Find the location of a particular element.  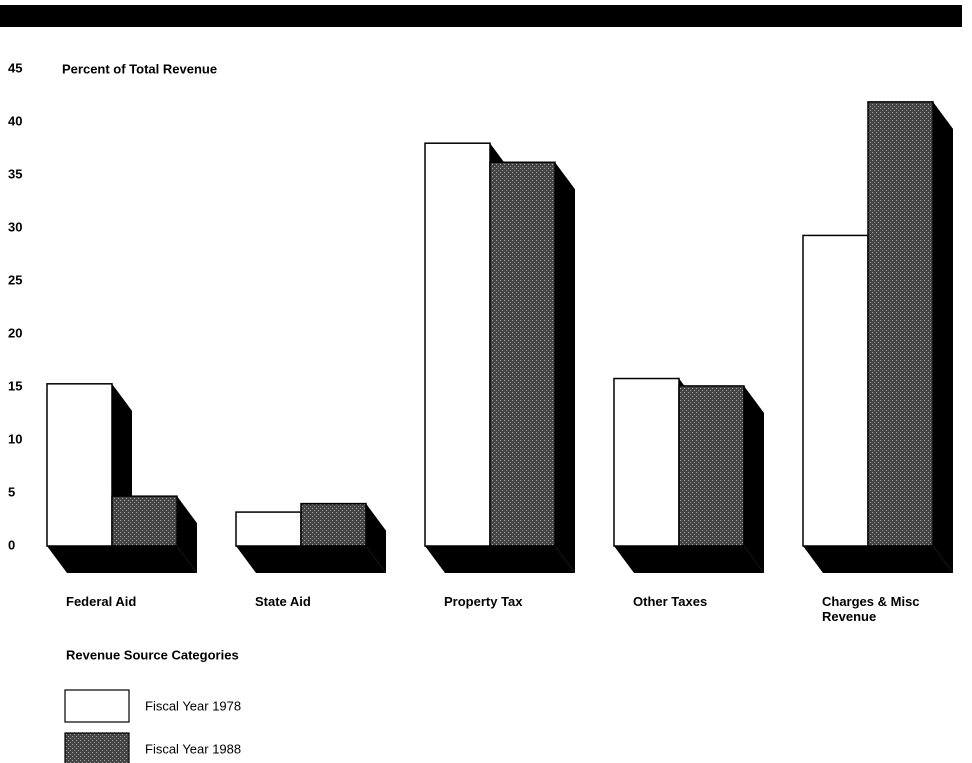

y-tick-label: 35 is located at coordinates (15, 173).